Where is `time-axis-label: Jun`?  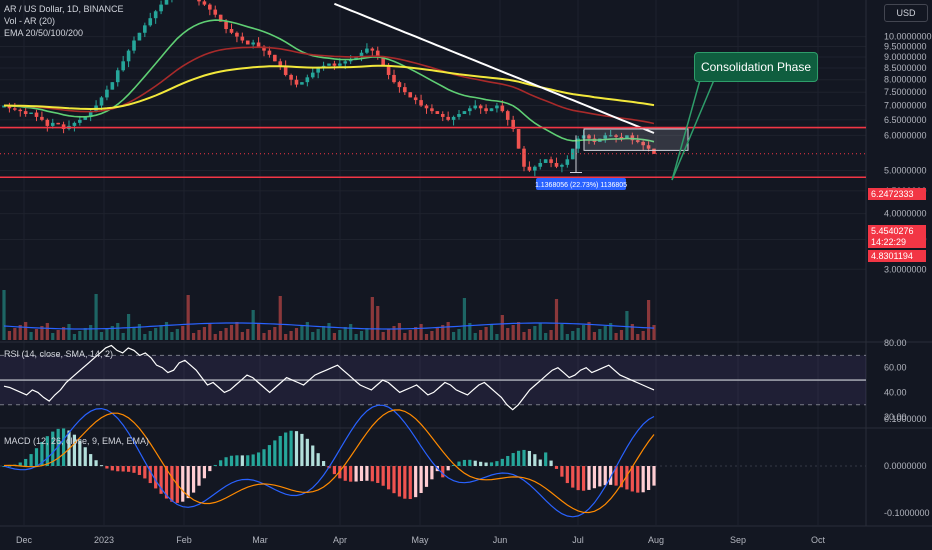 time-axis-label: Jun is located at coordinates (500, 540).